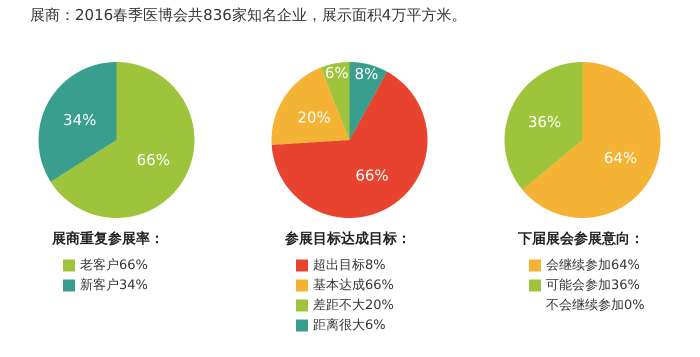 The height and width of the screenshot is (357, 700). What do you see at coordinates (593, 285) in the screenshot?
I see `legend-label: 可能会参加36%` at bounding box center [593, 285].